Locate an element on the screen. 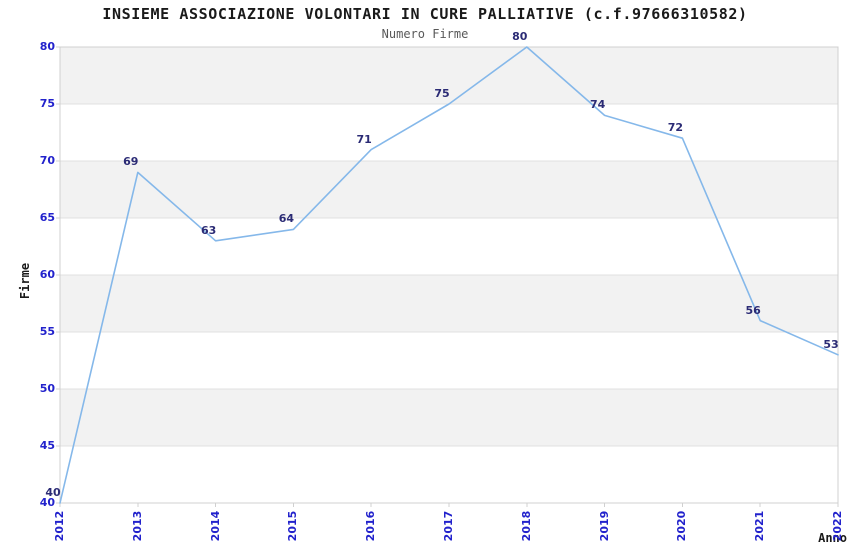 This screenshot has height=550, width=850. data-label: 69 is located at coordinates (131, 162).